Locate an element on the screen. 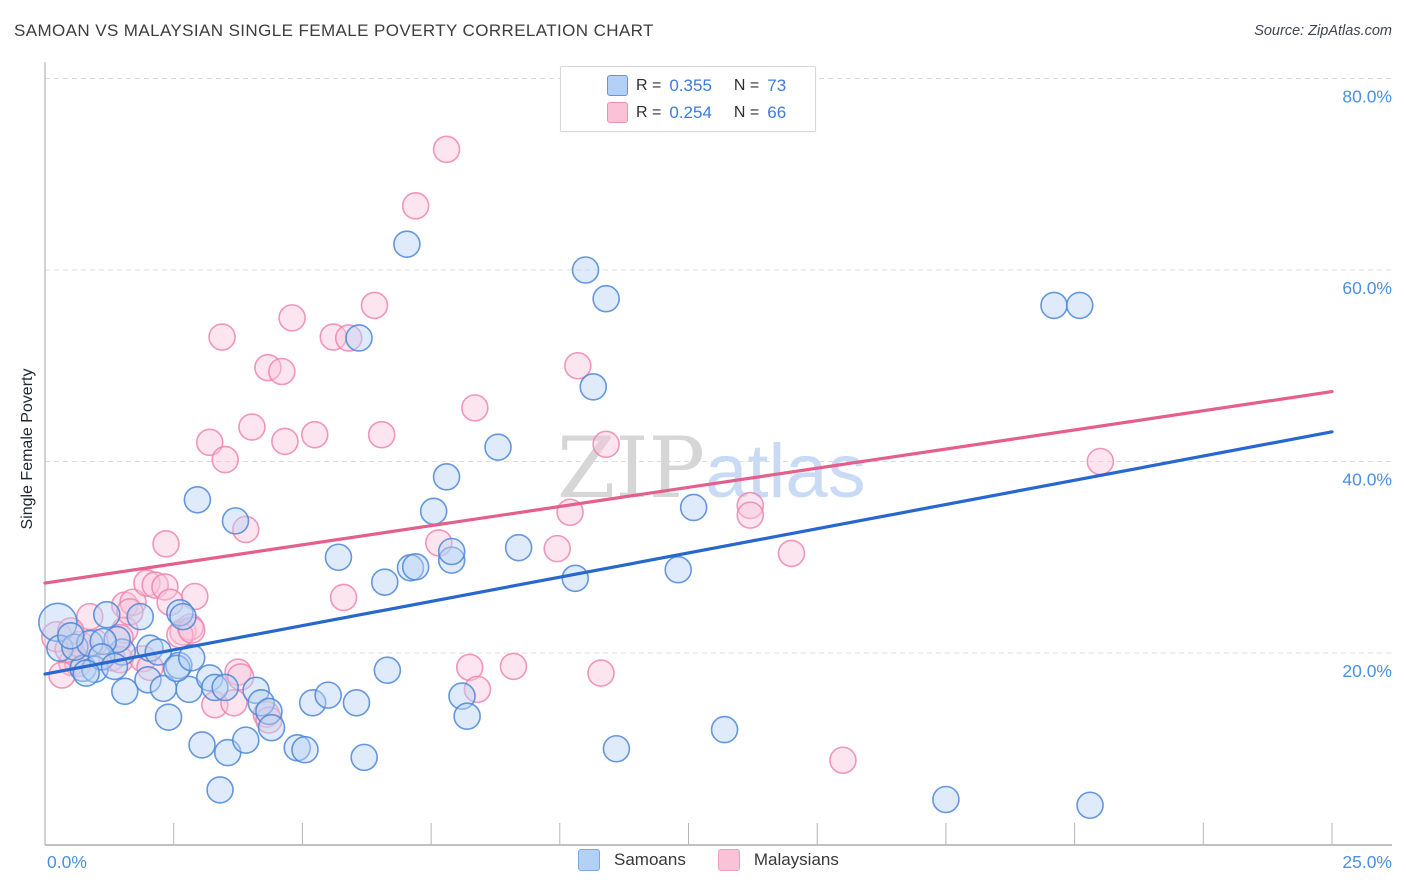 This screenshot has height=892, width=1406. malaysians-swatch is located at coordinates (617, 112).